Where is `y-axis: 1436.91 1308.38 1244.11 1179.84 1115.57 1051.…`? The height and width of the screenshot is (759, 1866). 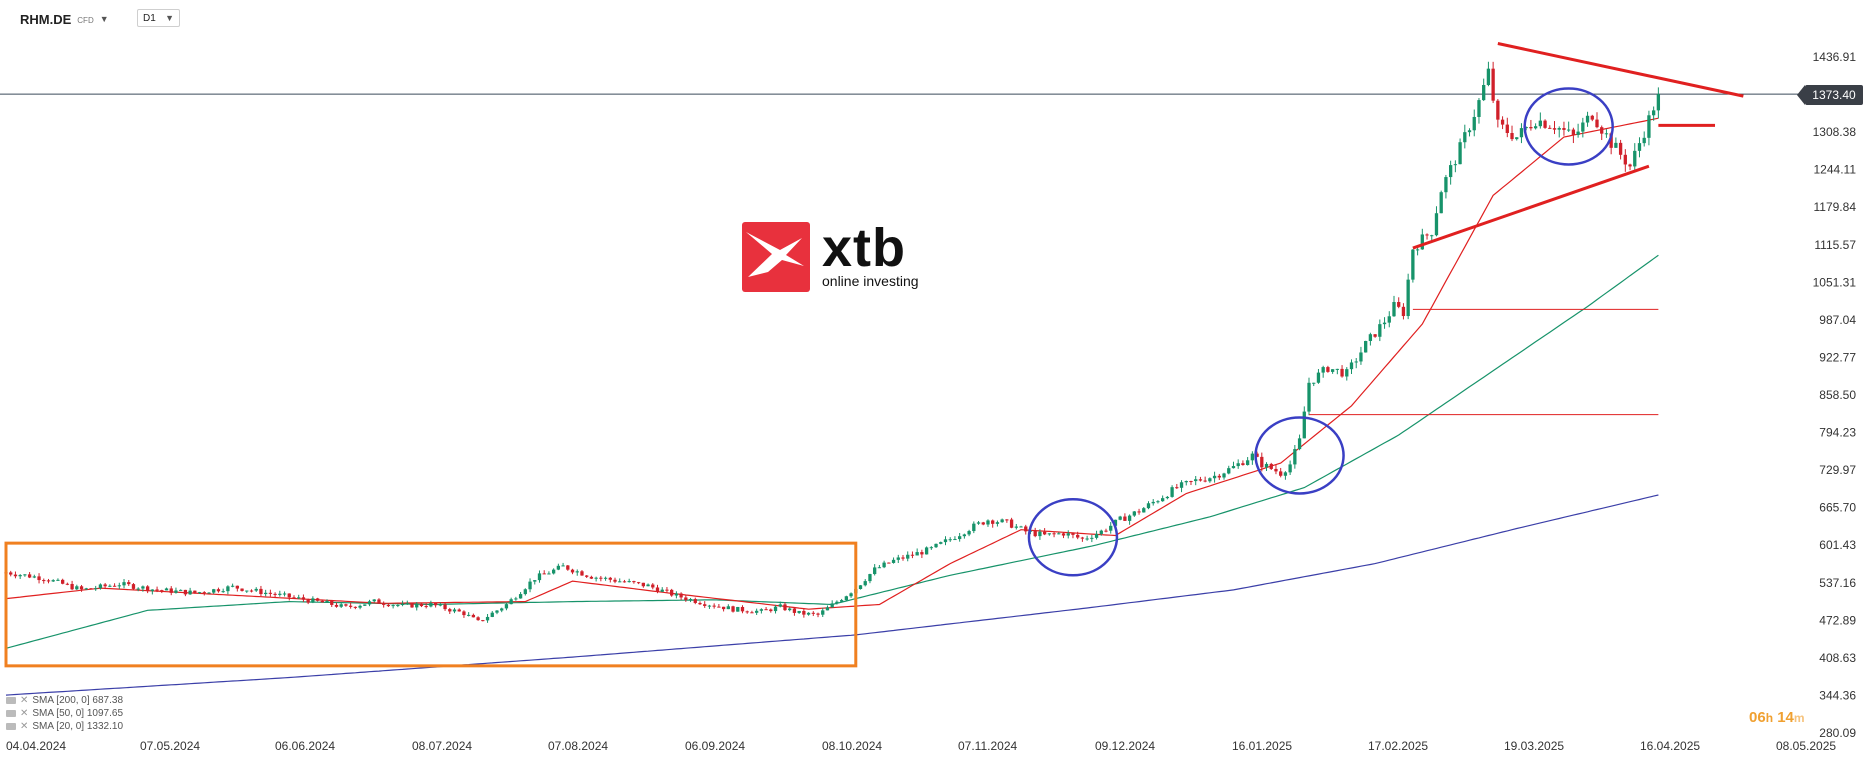
y-axis: 1436.91 1308.38 1244.11 1179.84 1115.57 1051.… is located at coordinates (1835, 395).